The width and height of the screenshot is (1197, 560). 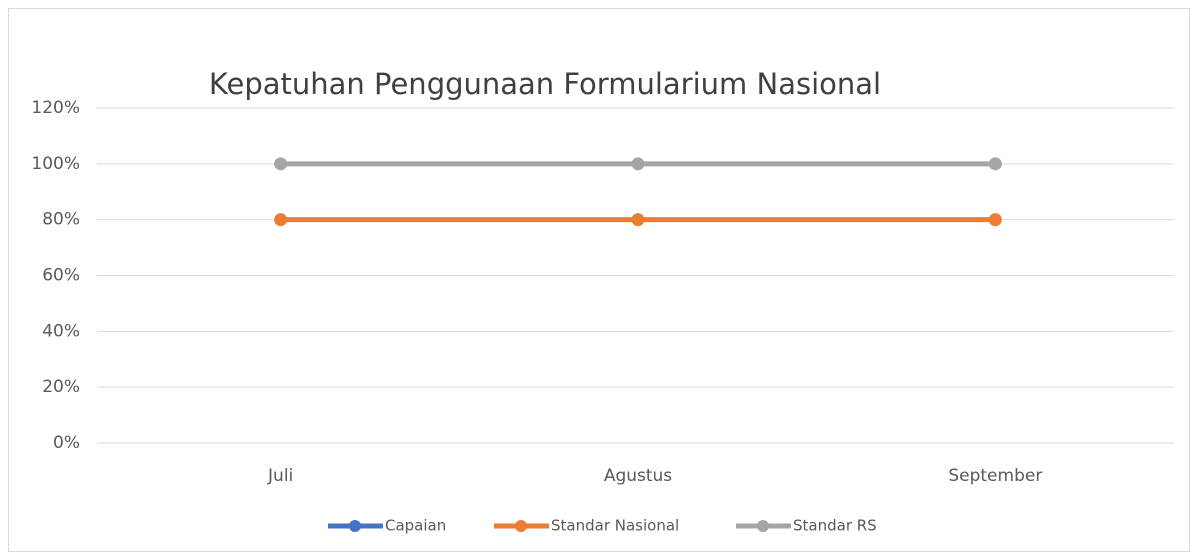 What do you see at coordinates (995, 476) in the screenshot?
I see `x-tick-label: September` at bounding box center [995, 476].